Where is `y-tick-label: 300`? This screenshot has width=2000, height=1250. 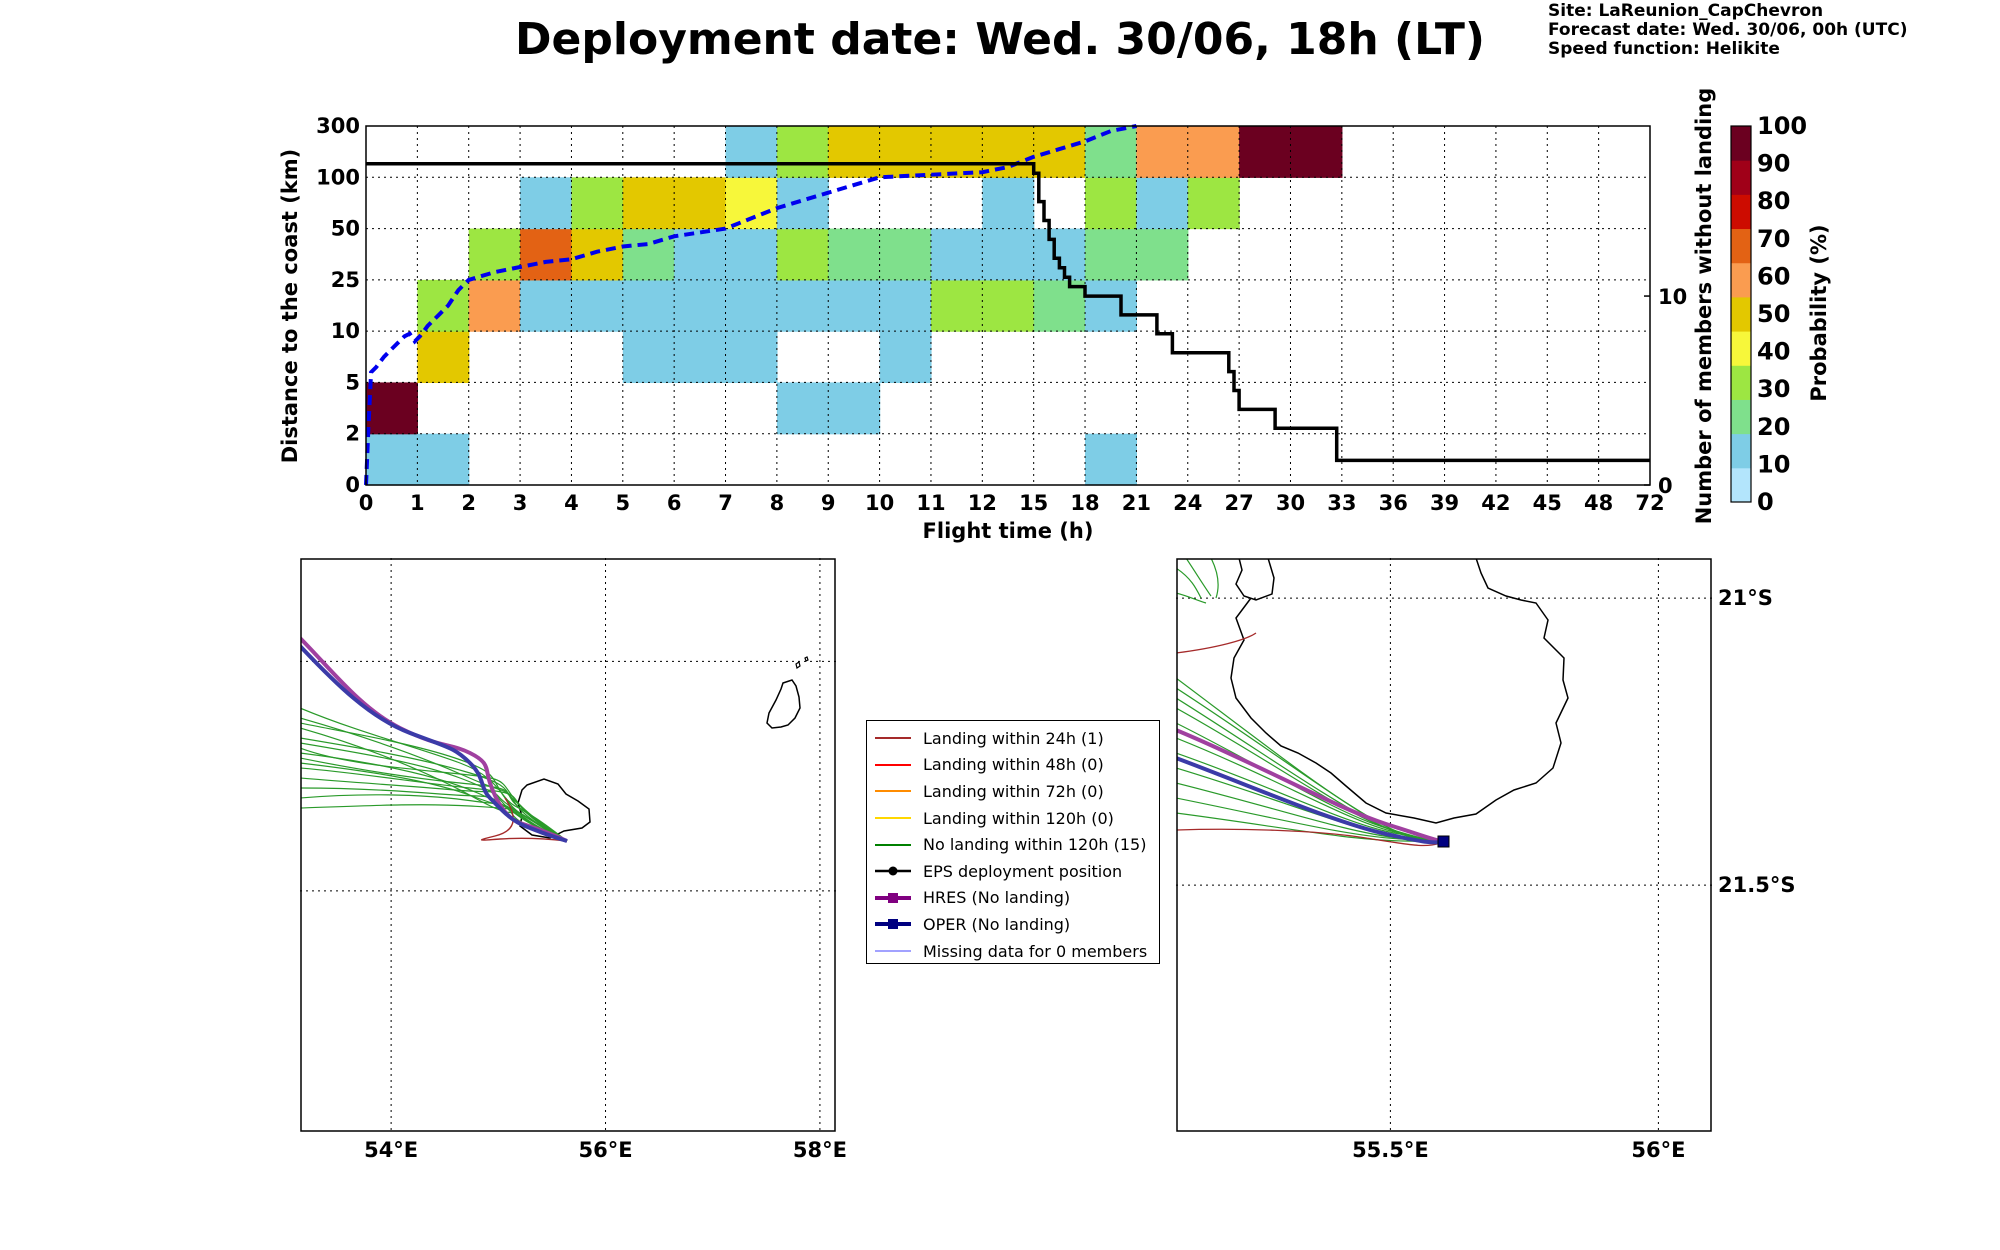
y-tick-label: 300 is located at coordinates (338, 126).